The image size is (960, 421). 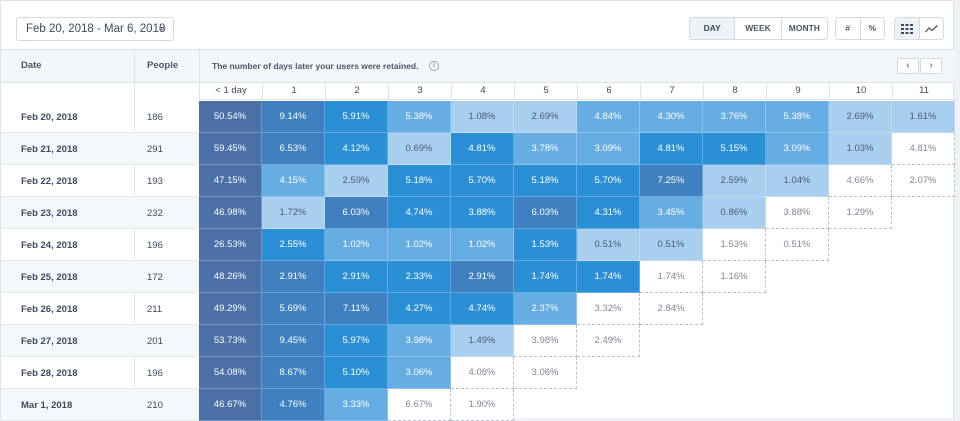 I want to click on retention-cell: 5.69%, so click(x=293, y=309).